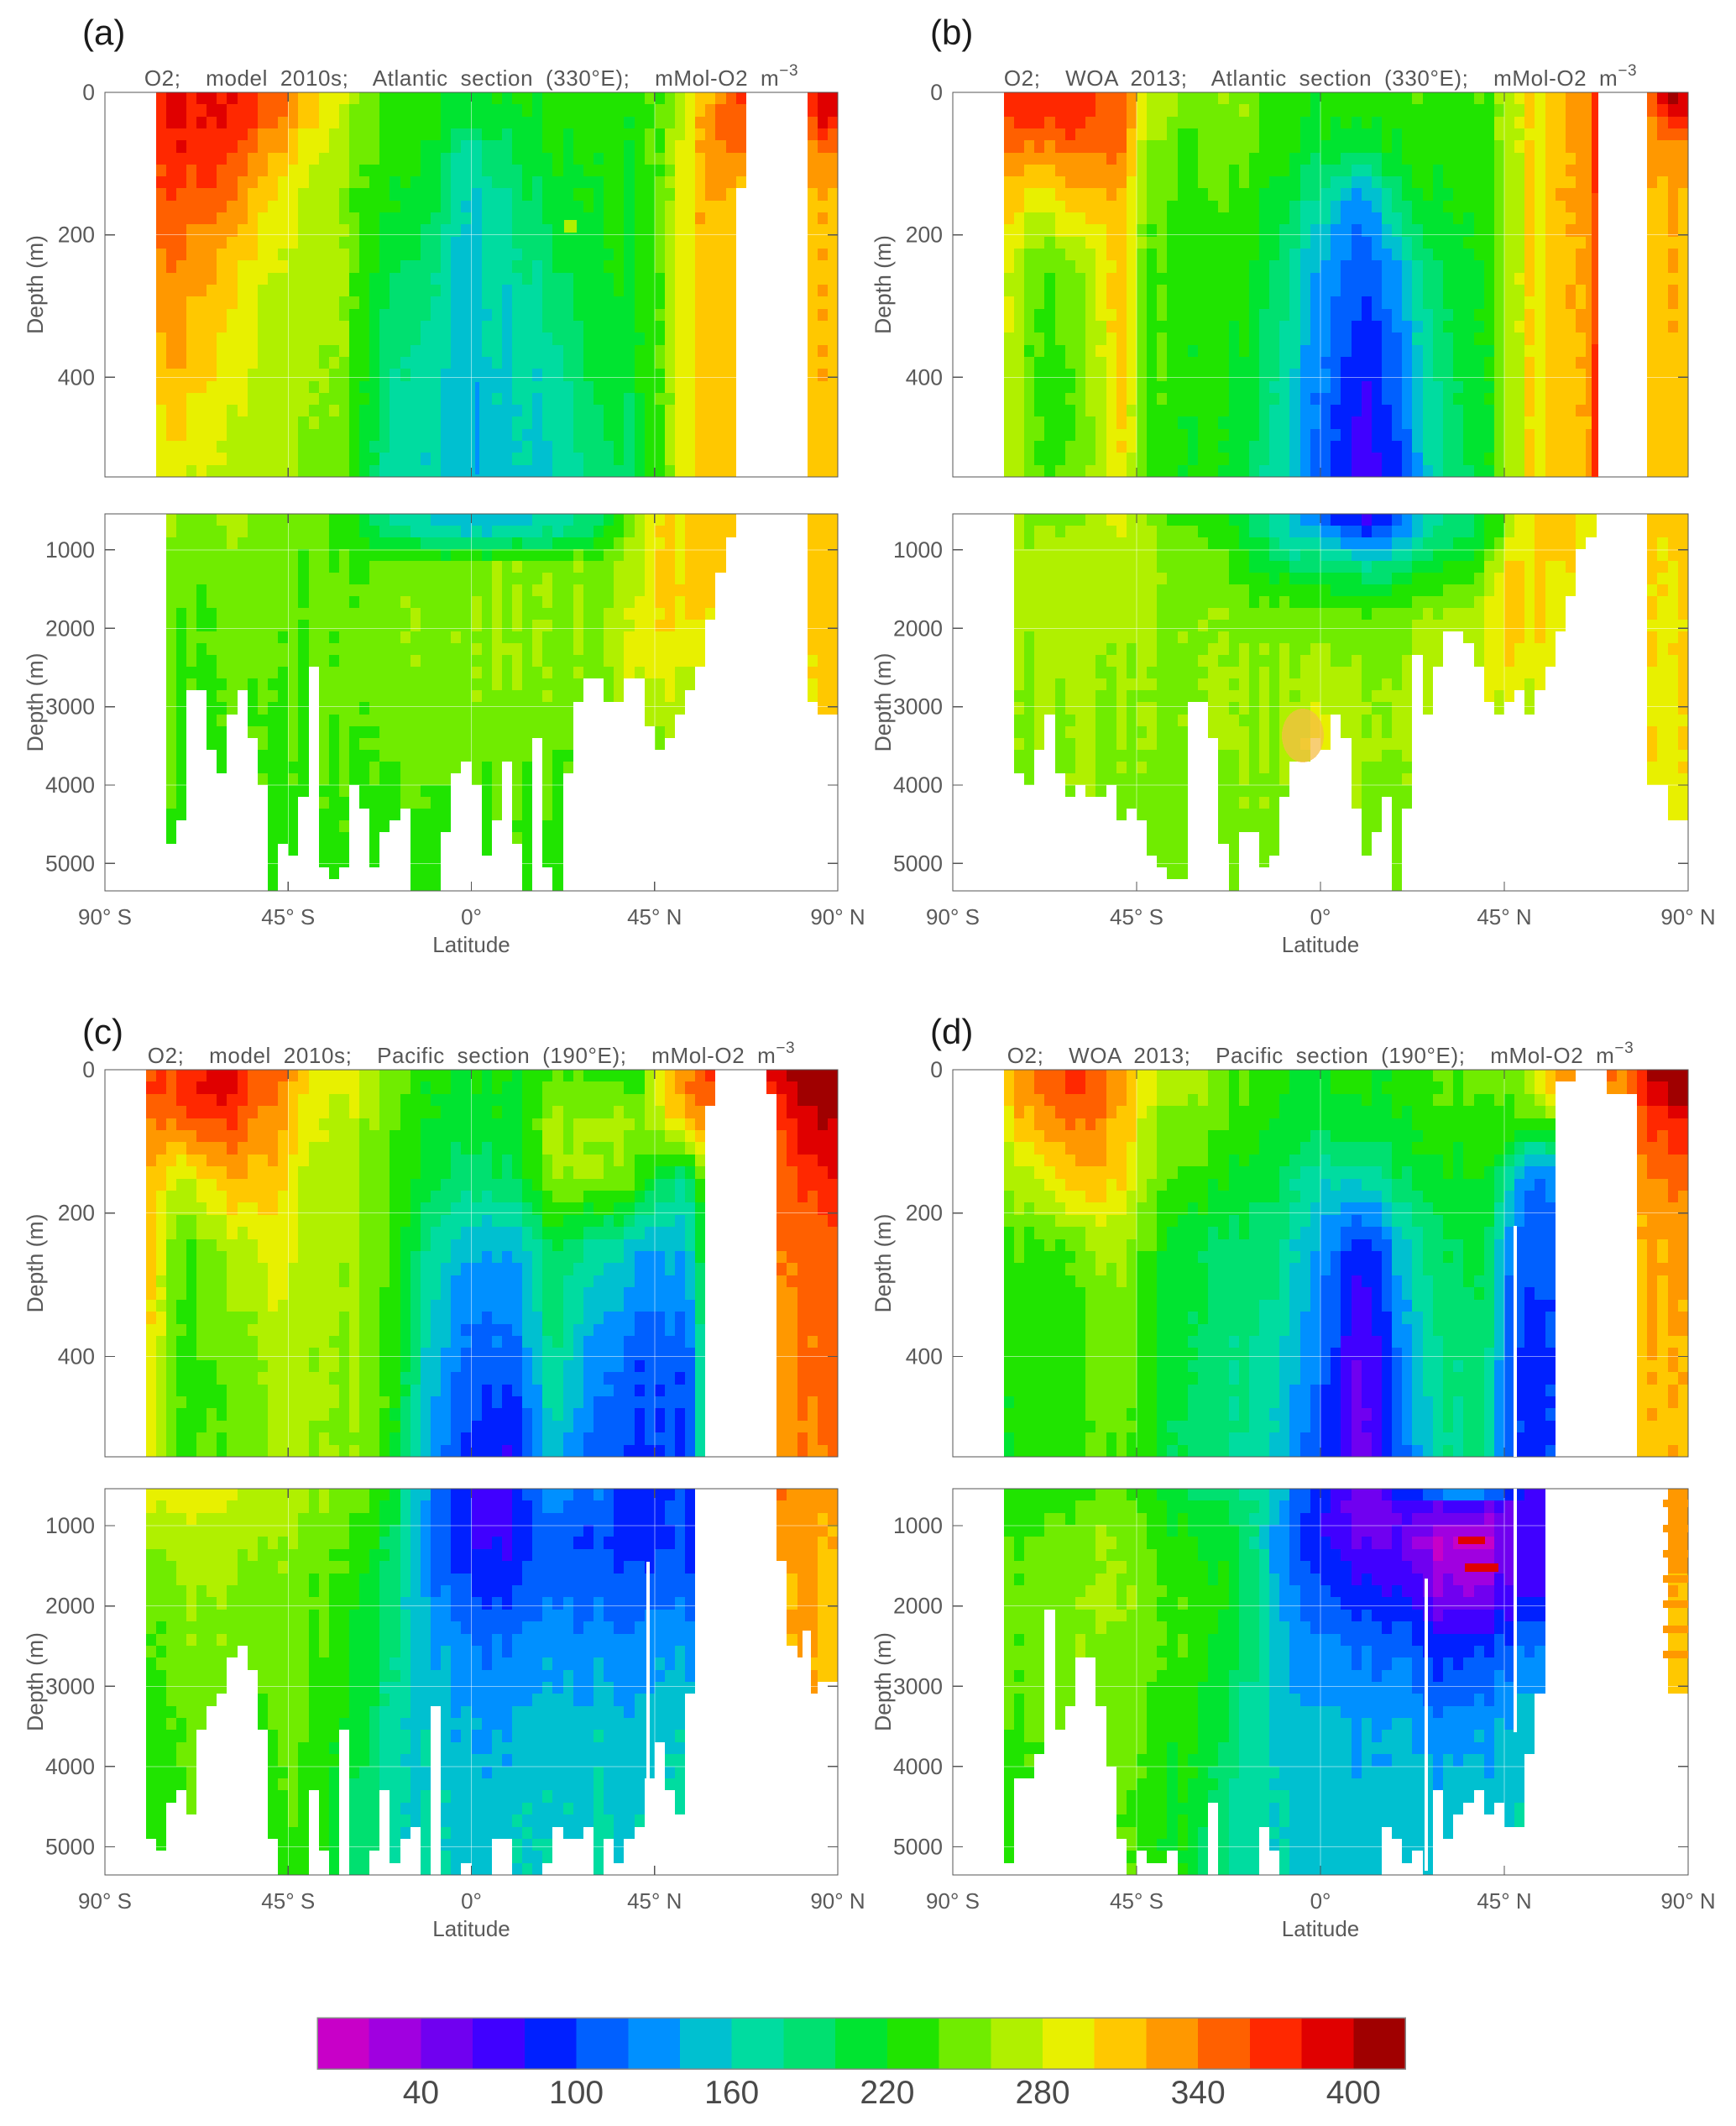  What do you see at coordinates (102, 1031) in the screenshot?
I see `svg-text: (c)` at bounding box center [102, 1031].